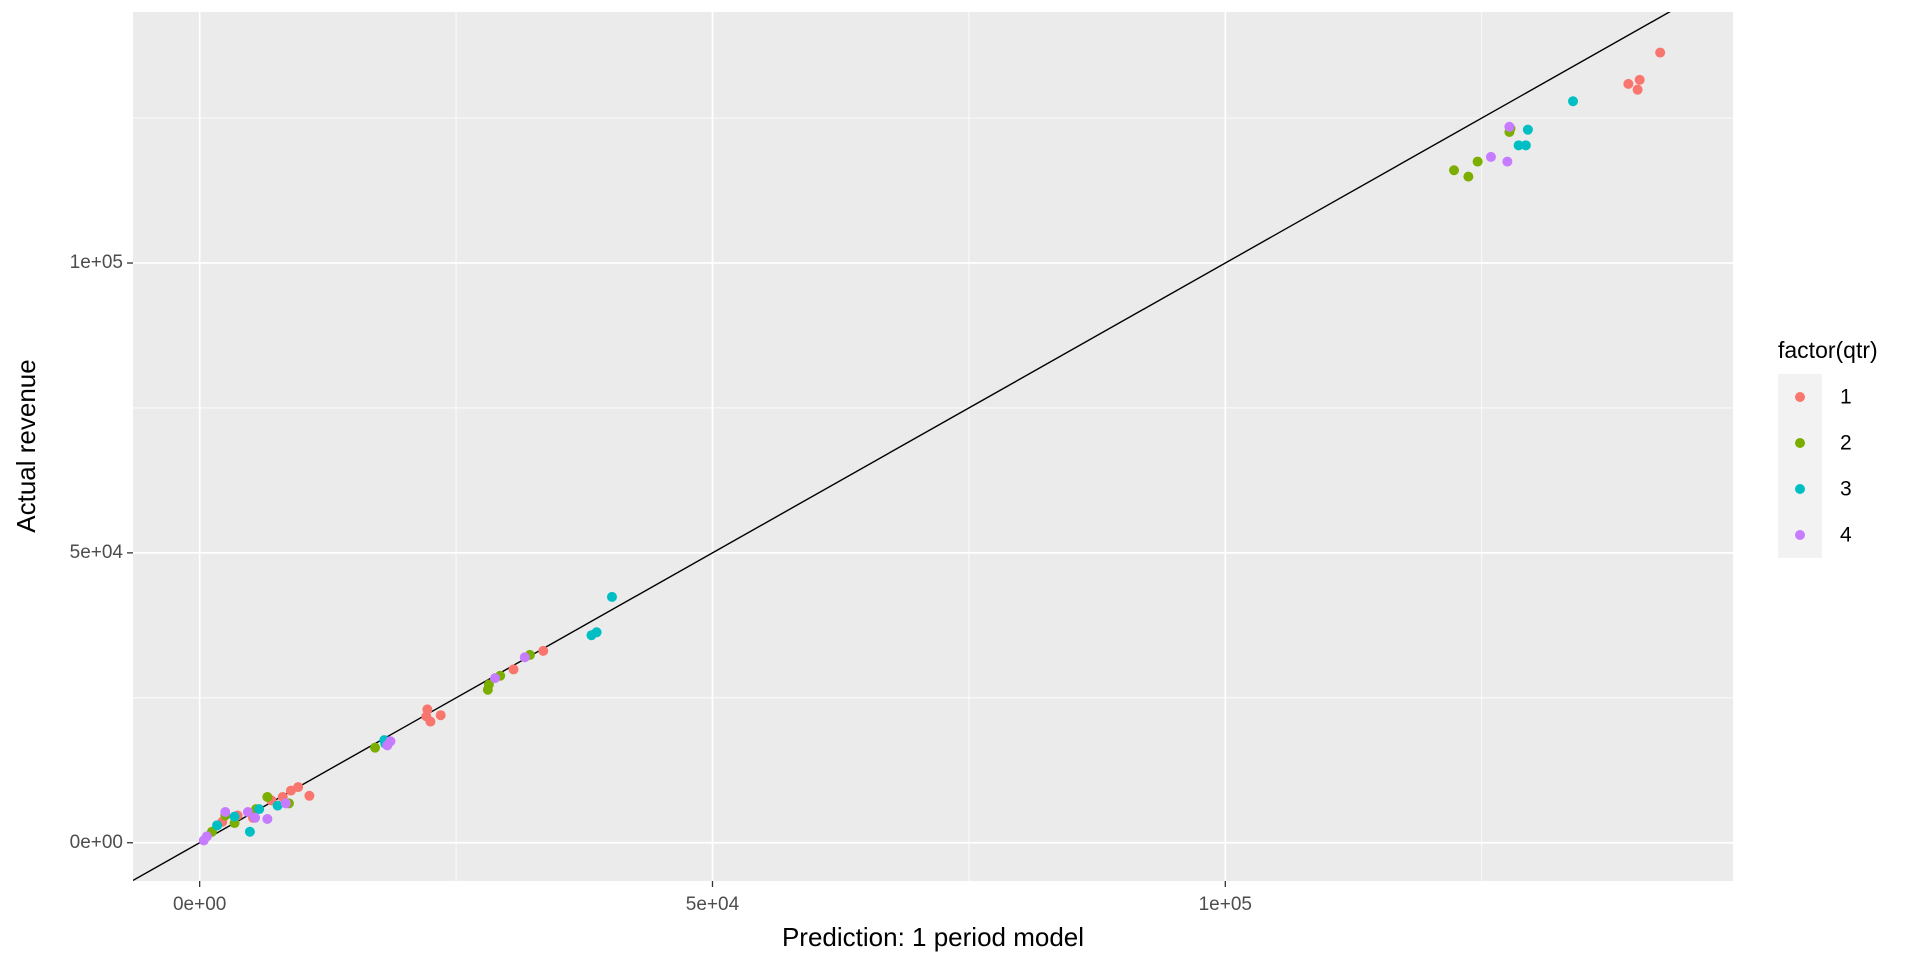 The width and height of the screenshot is (1920, 960). I want to click on y-tick-label: 0e+00, so click(96, 842).